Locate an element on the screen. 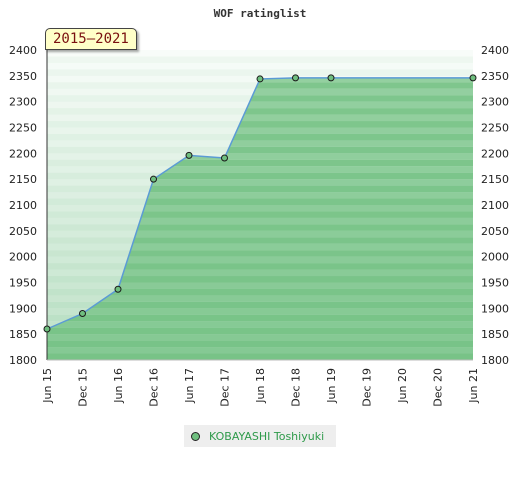  y-tick-label-left: 2200 is located at coordinates (23, 153).